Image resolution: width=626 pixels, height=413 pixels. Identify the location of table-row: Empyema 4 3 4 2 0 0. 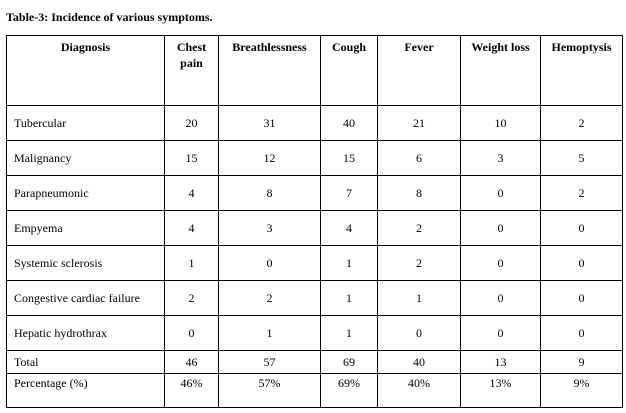
(314, 228).